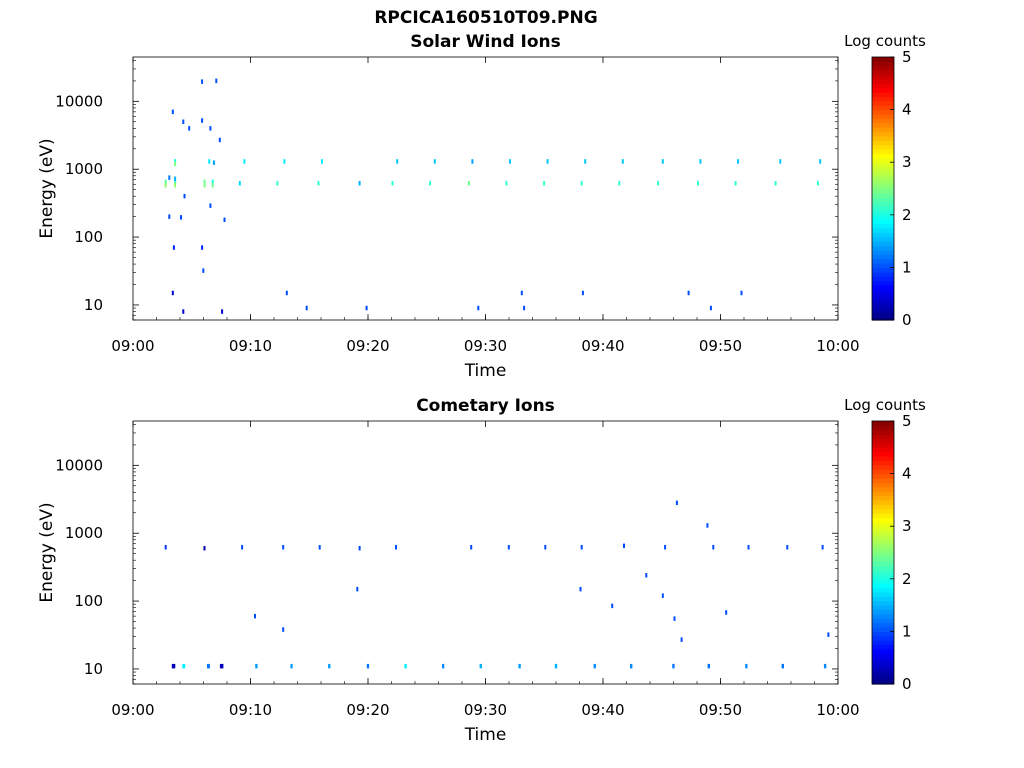  I want to click on figure-title: RPCICA160510T09.PNG, so click(486, 18).